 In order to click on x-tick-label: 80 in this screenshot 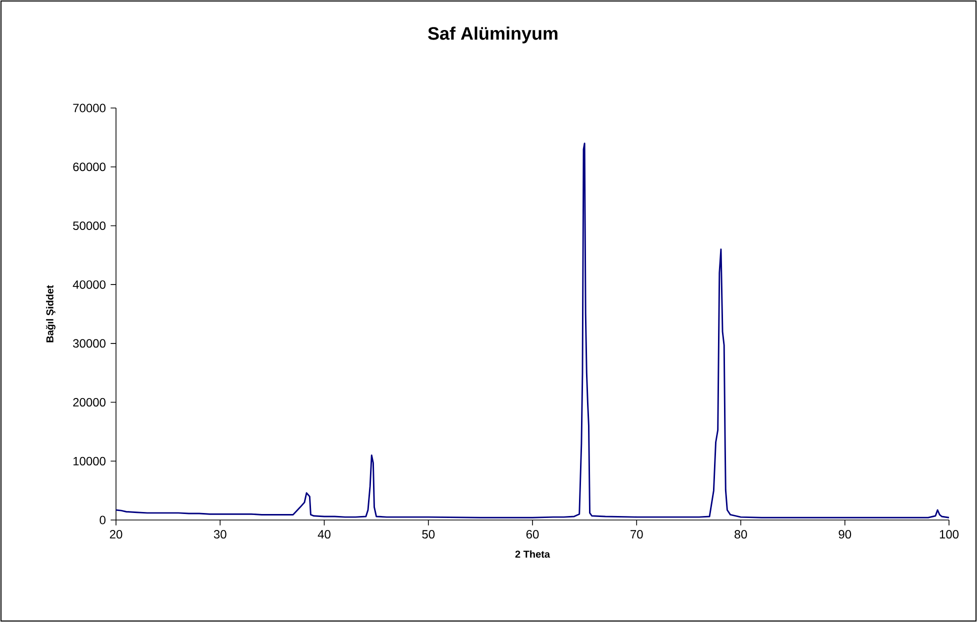, I will do `click(740, 534)`.